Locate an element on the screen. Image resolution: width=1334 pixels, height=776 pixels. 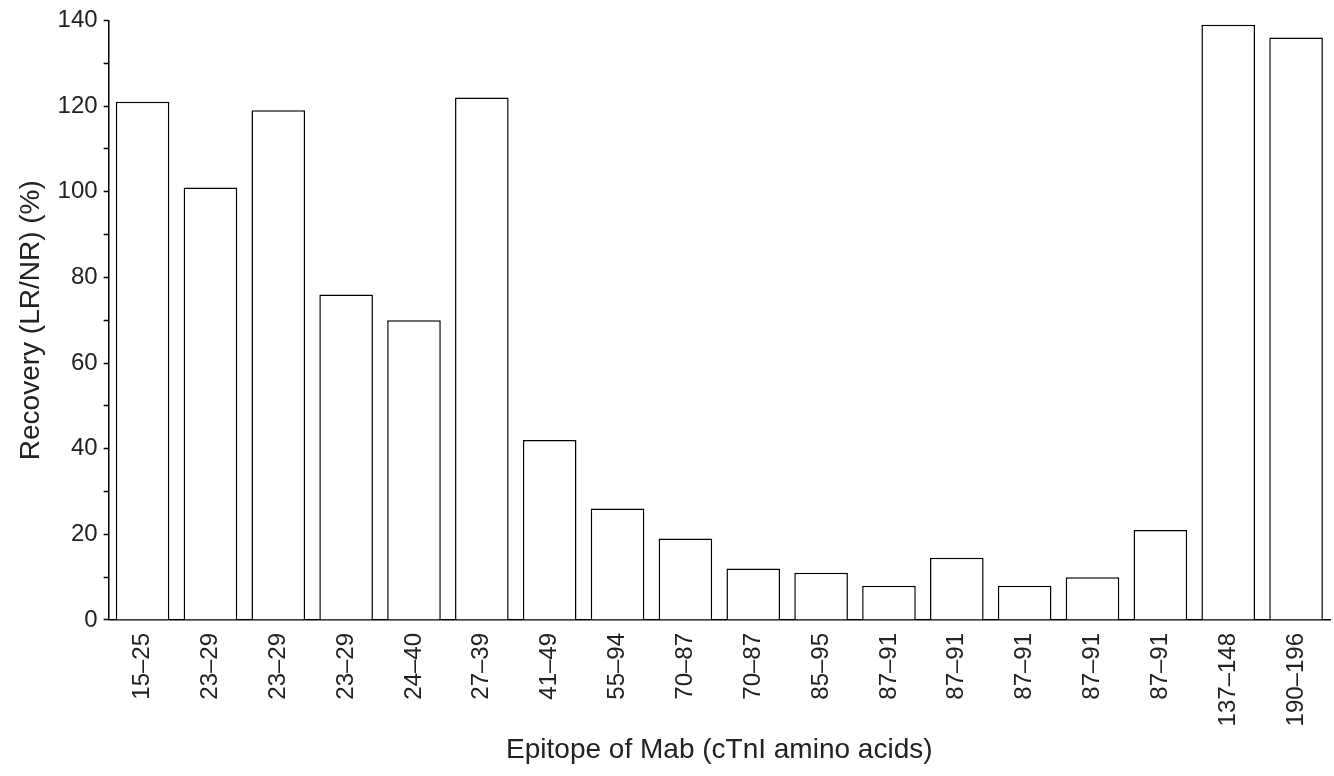
x-tick-label: 24–40 is located at coordinates (412, 666).